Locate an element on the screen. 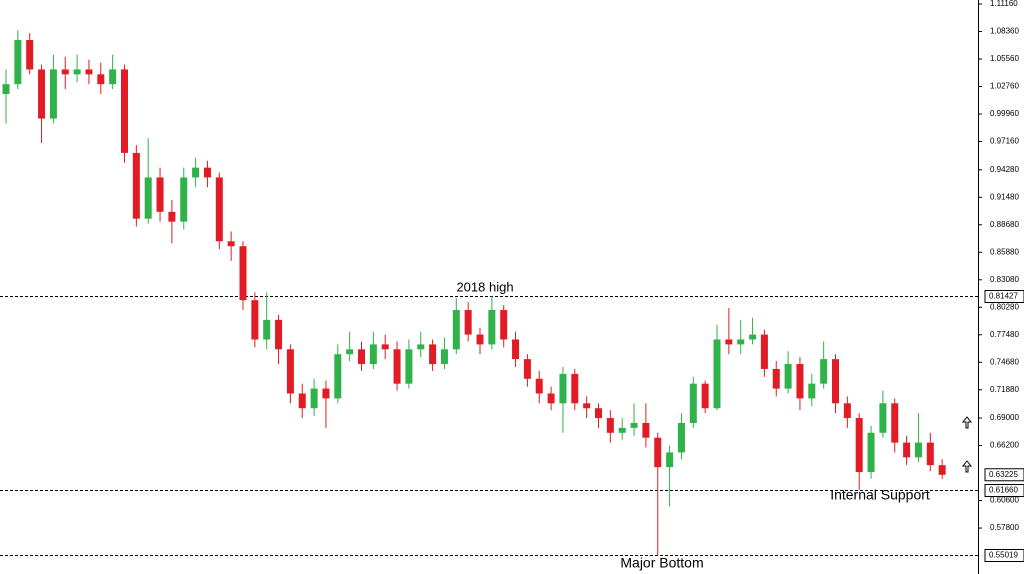 This screenshot has height=574, width=1024. y-tick-label: 0.74680 is located at coordinates (1004, 361).